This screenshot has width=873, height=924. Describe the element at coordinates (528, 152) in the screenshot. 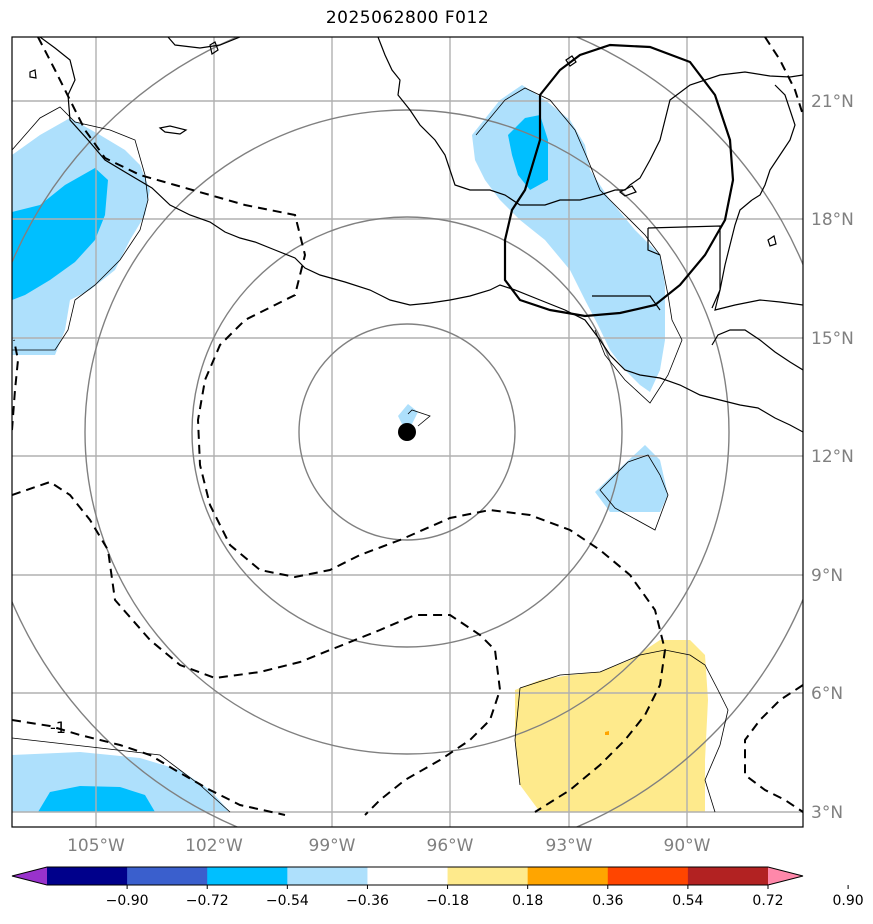

I see `shade-blue-gulf` at that location.